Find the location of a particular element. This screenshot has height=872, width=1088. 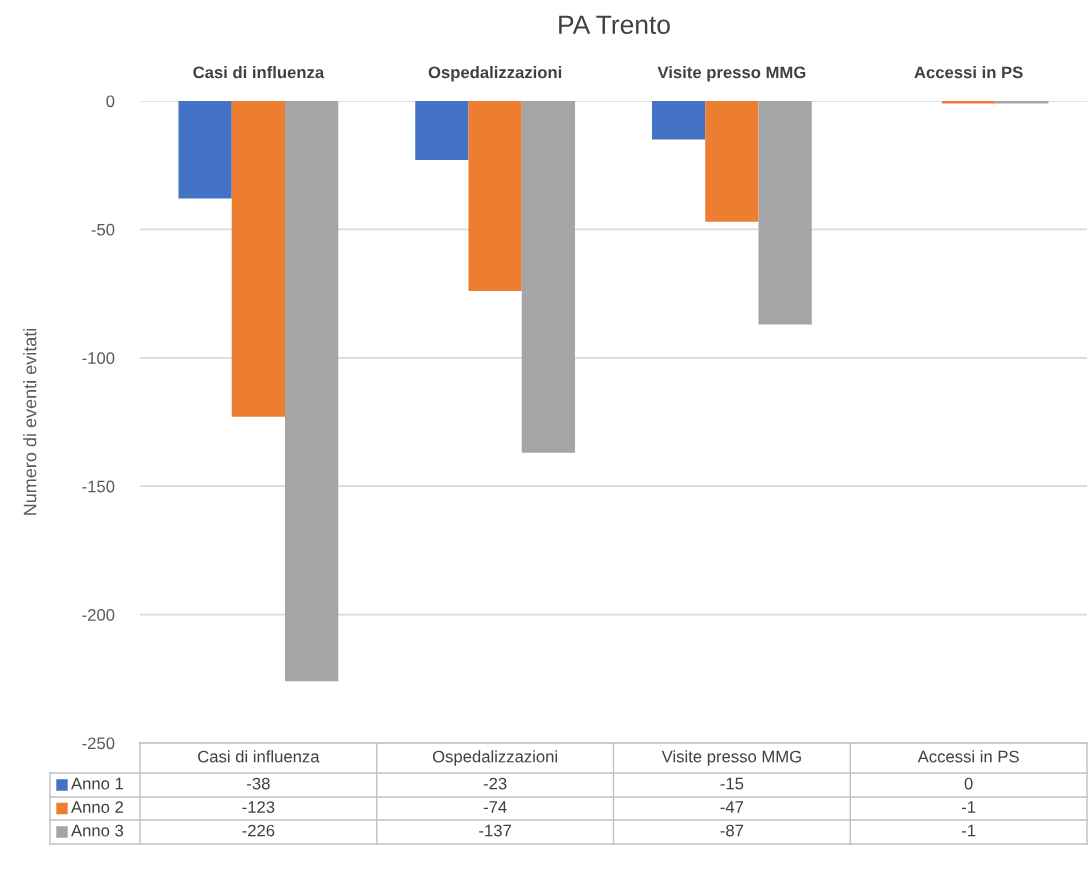

y-tick-label: 0 is located at coordinates (110, 101).